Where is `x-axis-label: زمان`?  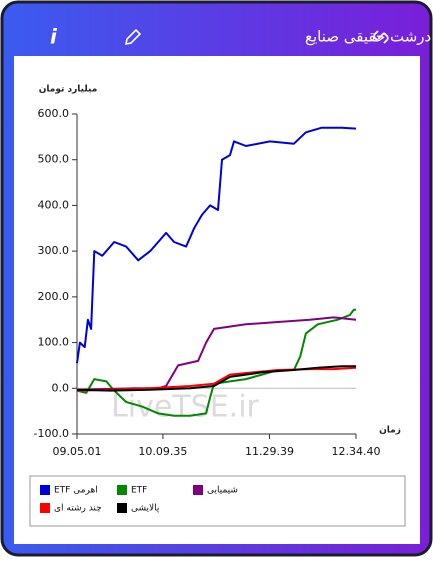
x-axis-label: زمان is located at coordinates (390, 431).